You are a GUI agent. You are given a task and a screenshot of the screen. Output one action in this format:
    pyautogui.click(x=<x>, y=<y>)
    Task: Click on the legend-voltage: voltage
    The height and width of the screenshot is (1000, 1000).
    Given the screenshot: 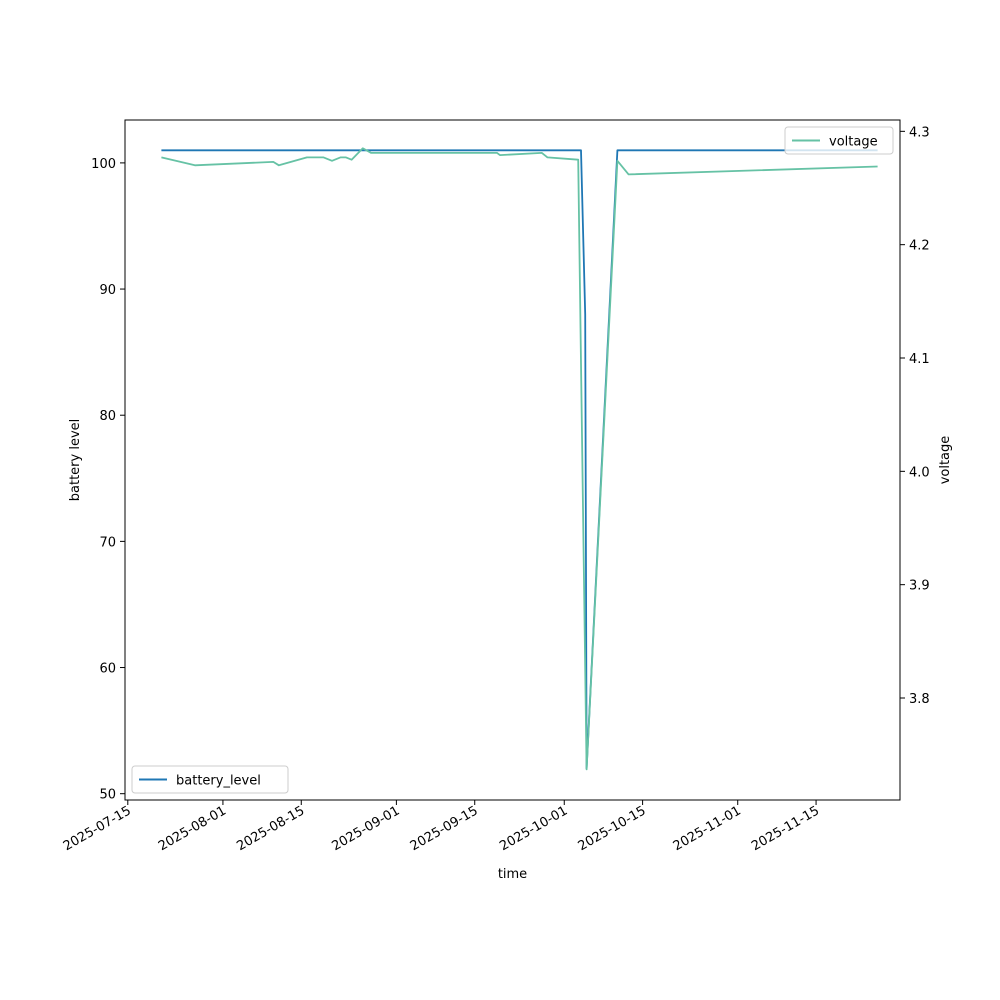 What is the action you would take?
    pyautogui.click(x=839, y=140)
    